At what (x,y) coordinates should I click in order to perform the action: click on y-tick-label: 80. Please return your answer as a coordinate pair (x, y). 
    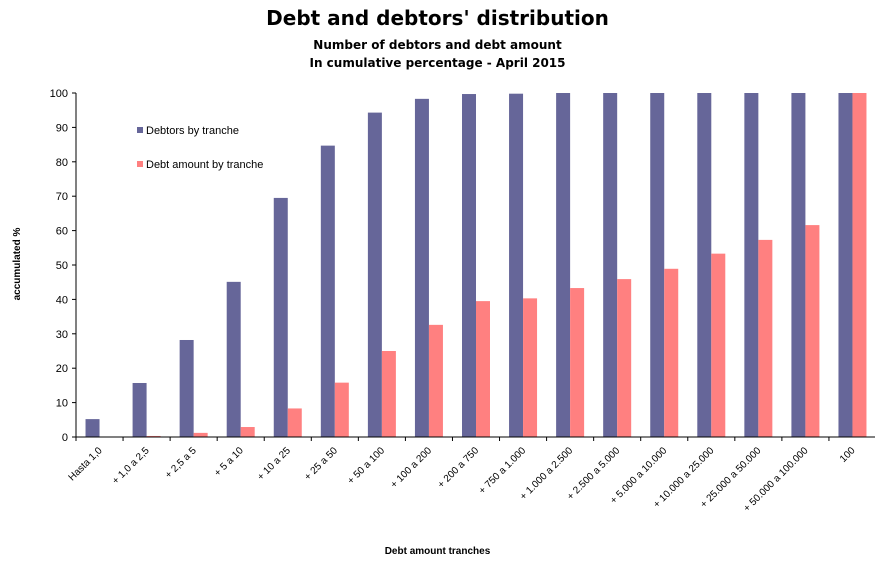
    Looking at the image, I should click on (62, 163).